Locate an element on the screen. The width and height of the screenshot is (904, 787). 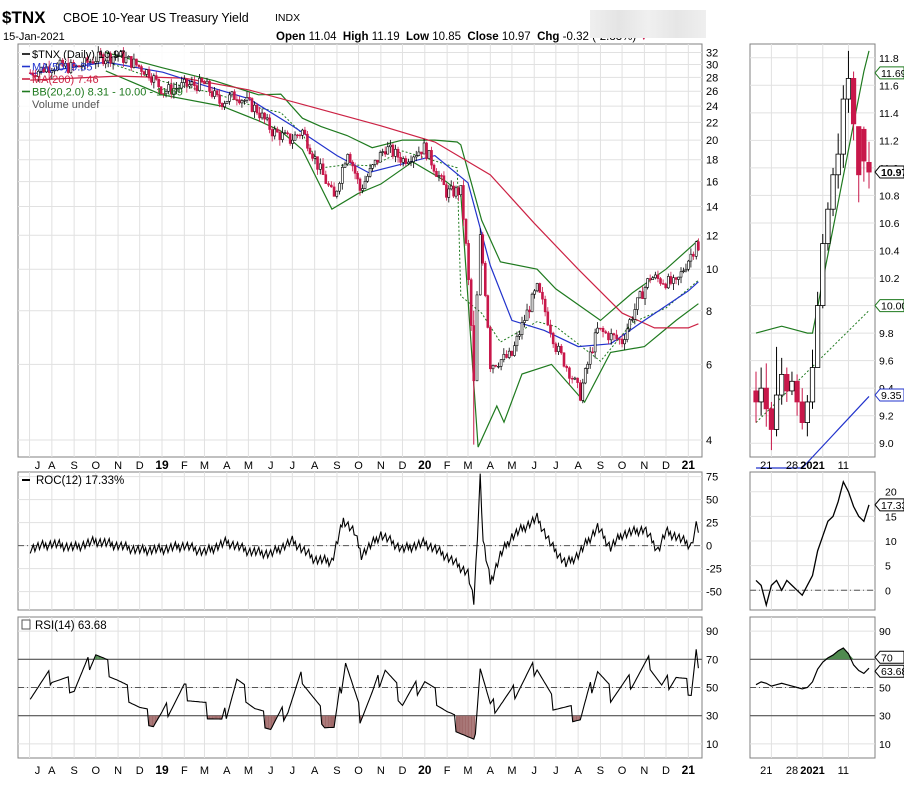
high-value: 11.19 is located at coordinates (385, 37).